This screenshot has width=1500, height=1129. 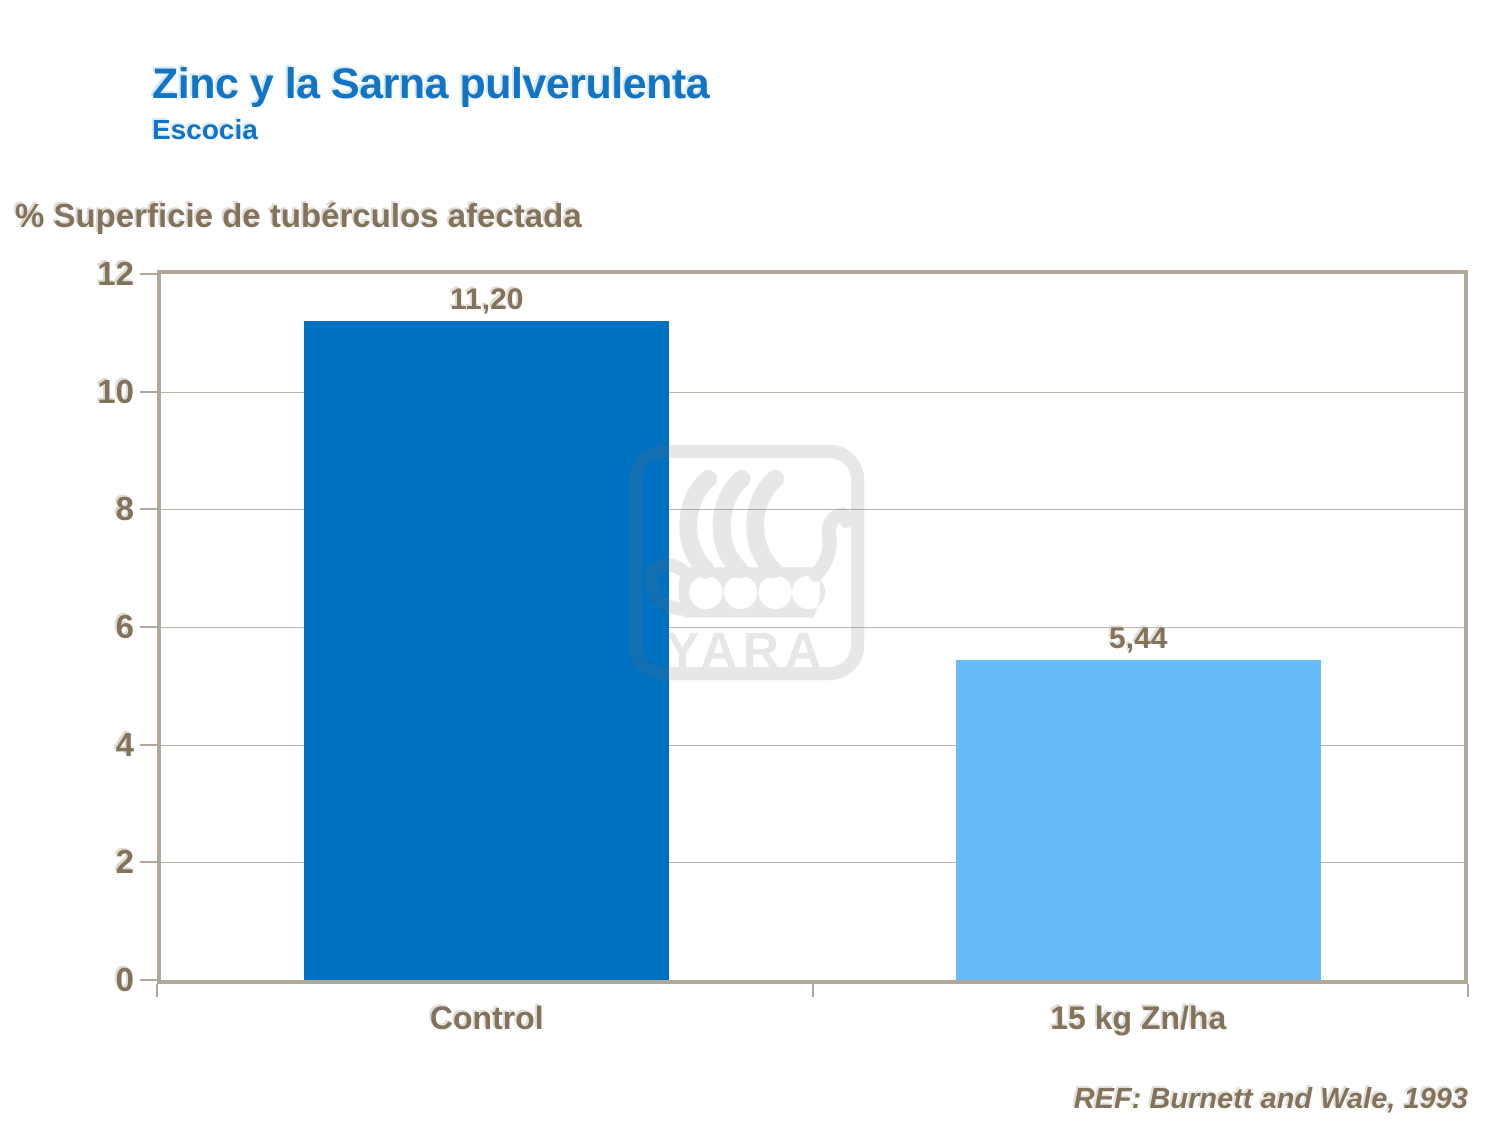 What do you see at coordinates (124, 509) in the screenshot?
I see `y-tick-label: 8` at bounding box center [124, 509].